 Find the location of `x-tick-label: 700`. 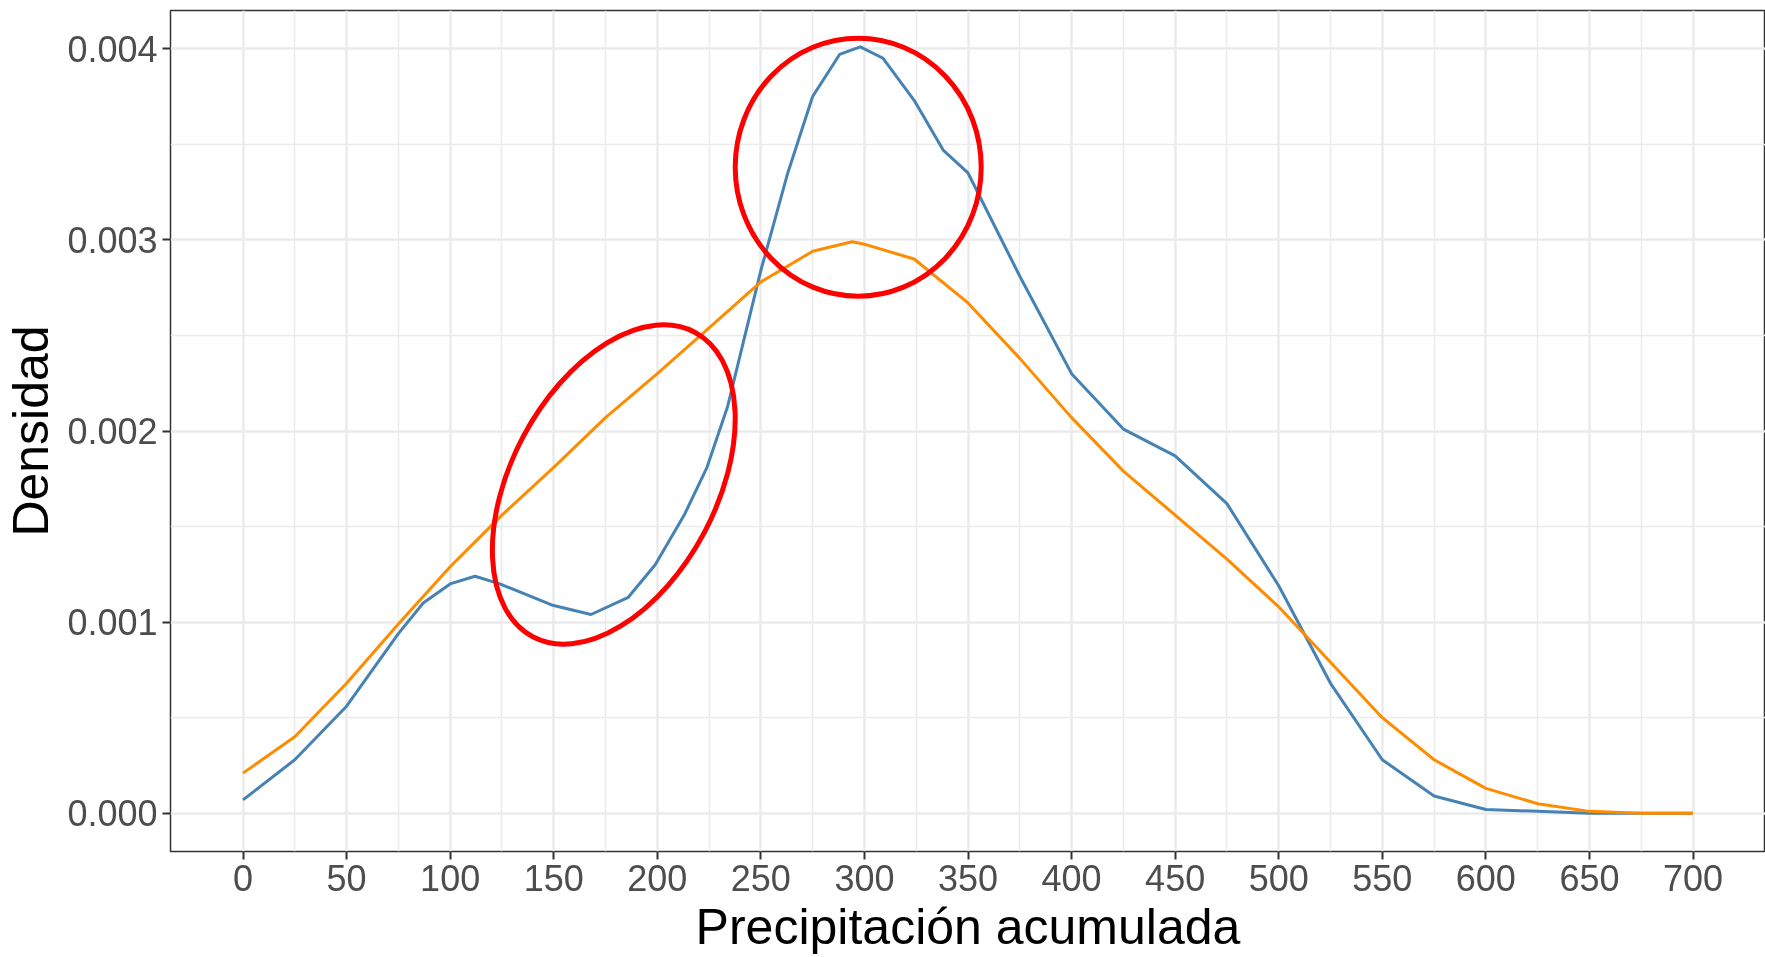

x-tick-label: 700 is located at coordinates (1693, 878).